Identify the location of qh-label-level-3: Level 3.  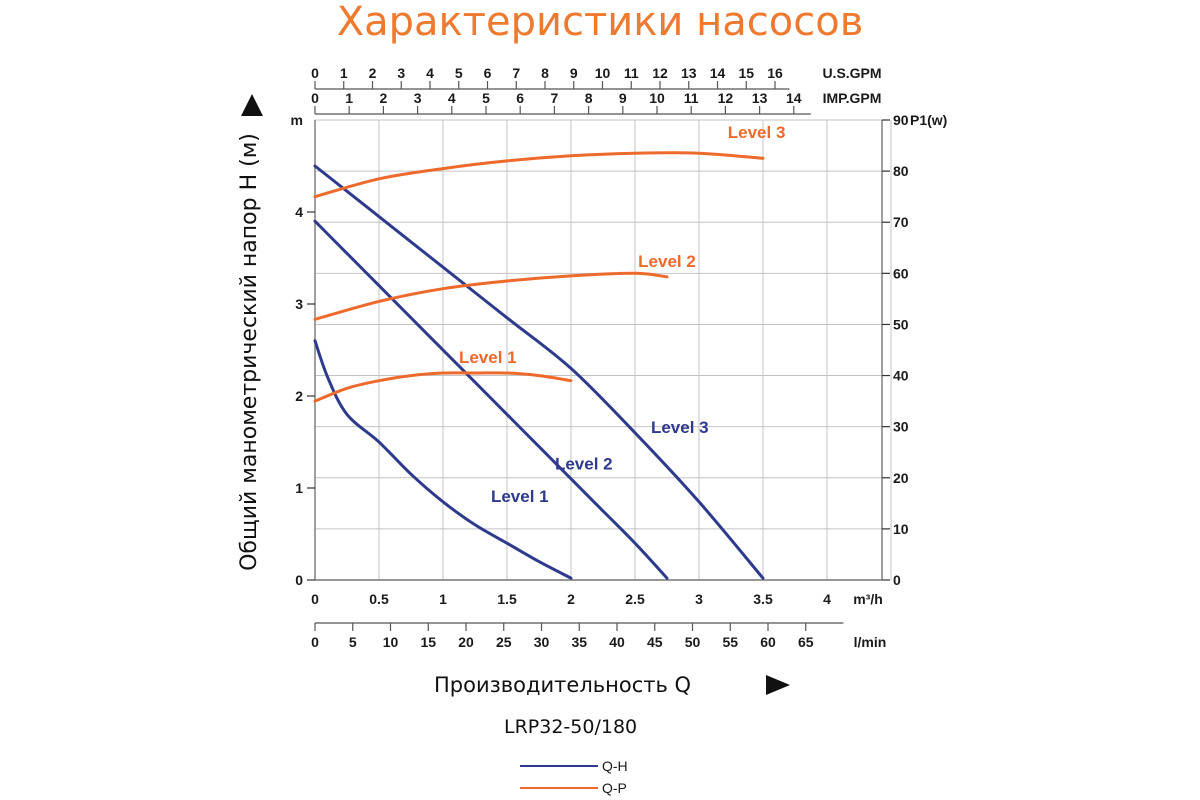
(680, 427).